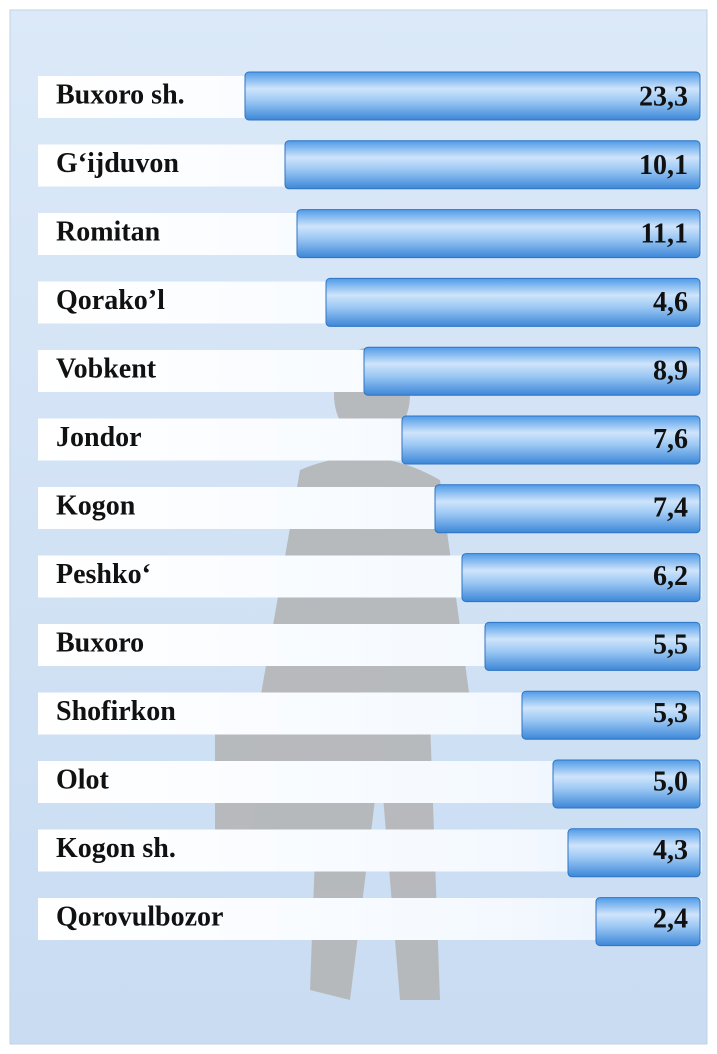 The height and width of the screenshot is (1054, 717). Describe the element at coordinates (670, 918) in the screenshot. I see `row-value: 2,4` at that location.